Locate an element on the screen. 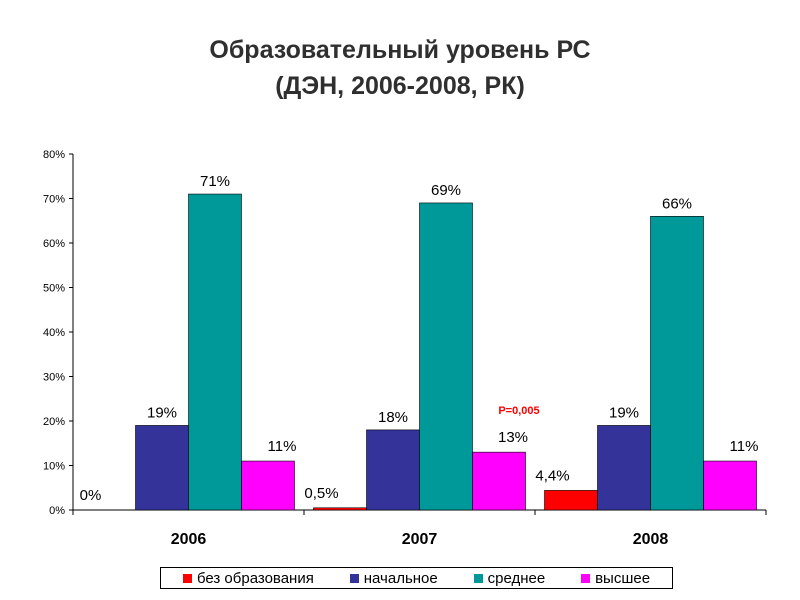  legend-label: высшее is located at coordinates (623, 578).